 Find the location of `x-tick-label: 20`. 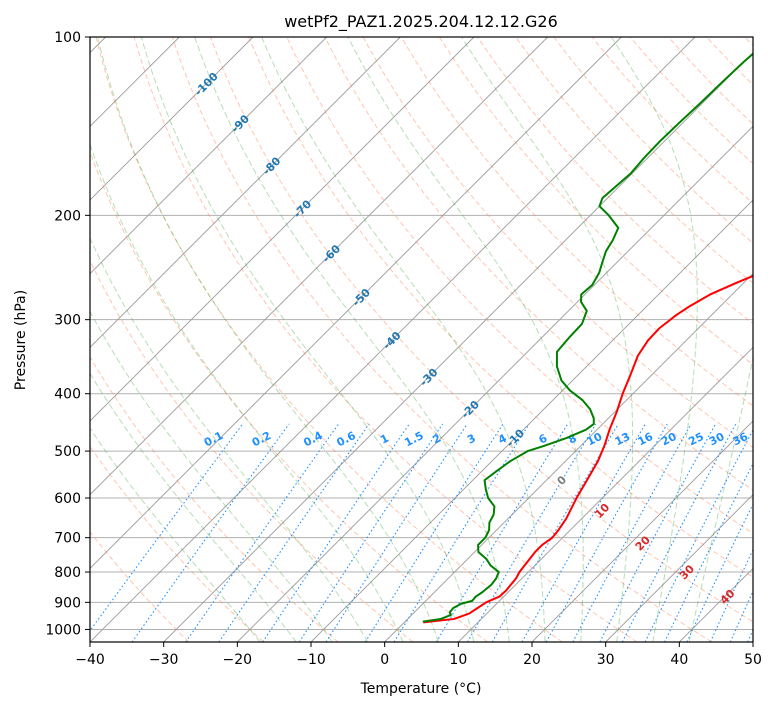

x-tick-label: 20 is located at coordinates (532, 660).